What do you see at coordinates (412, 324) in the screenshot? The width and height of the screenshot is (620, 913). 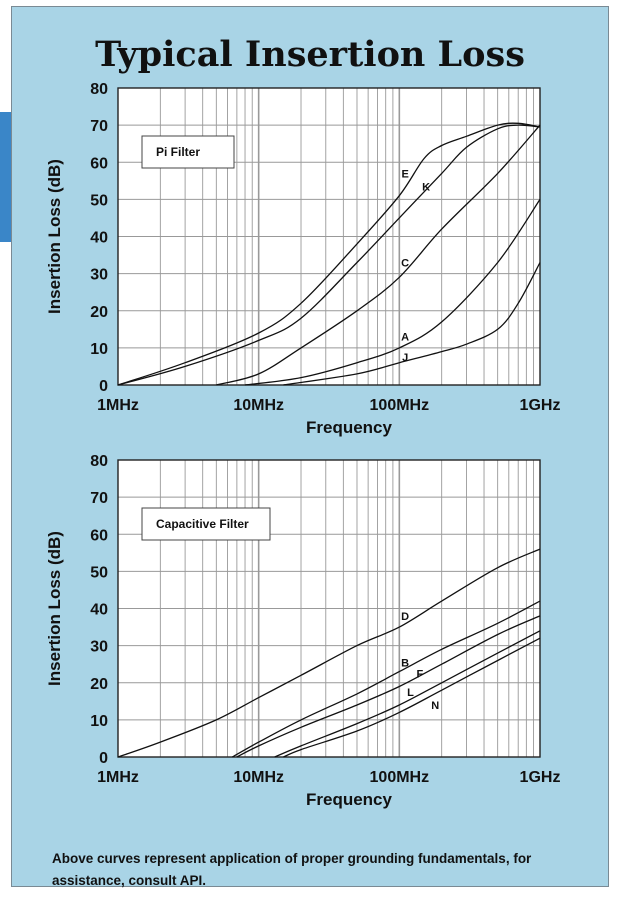 I see `series-line-J` at bounding box center [412, 324].